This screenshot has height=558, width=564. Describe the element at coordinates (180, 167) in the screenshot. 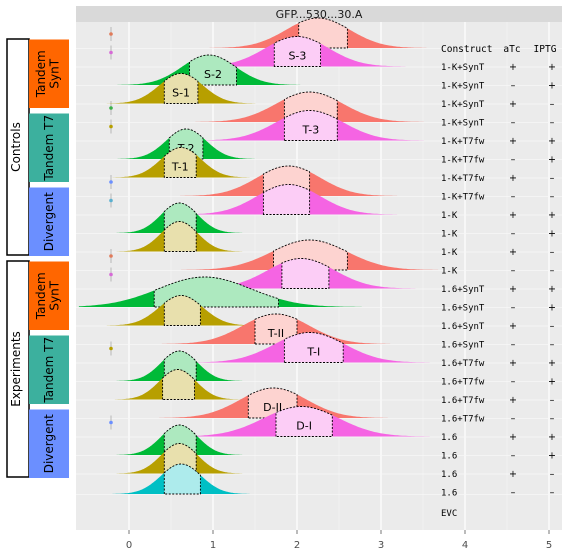

I see `ridge-label: T-1` at that location.